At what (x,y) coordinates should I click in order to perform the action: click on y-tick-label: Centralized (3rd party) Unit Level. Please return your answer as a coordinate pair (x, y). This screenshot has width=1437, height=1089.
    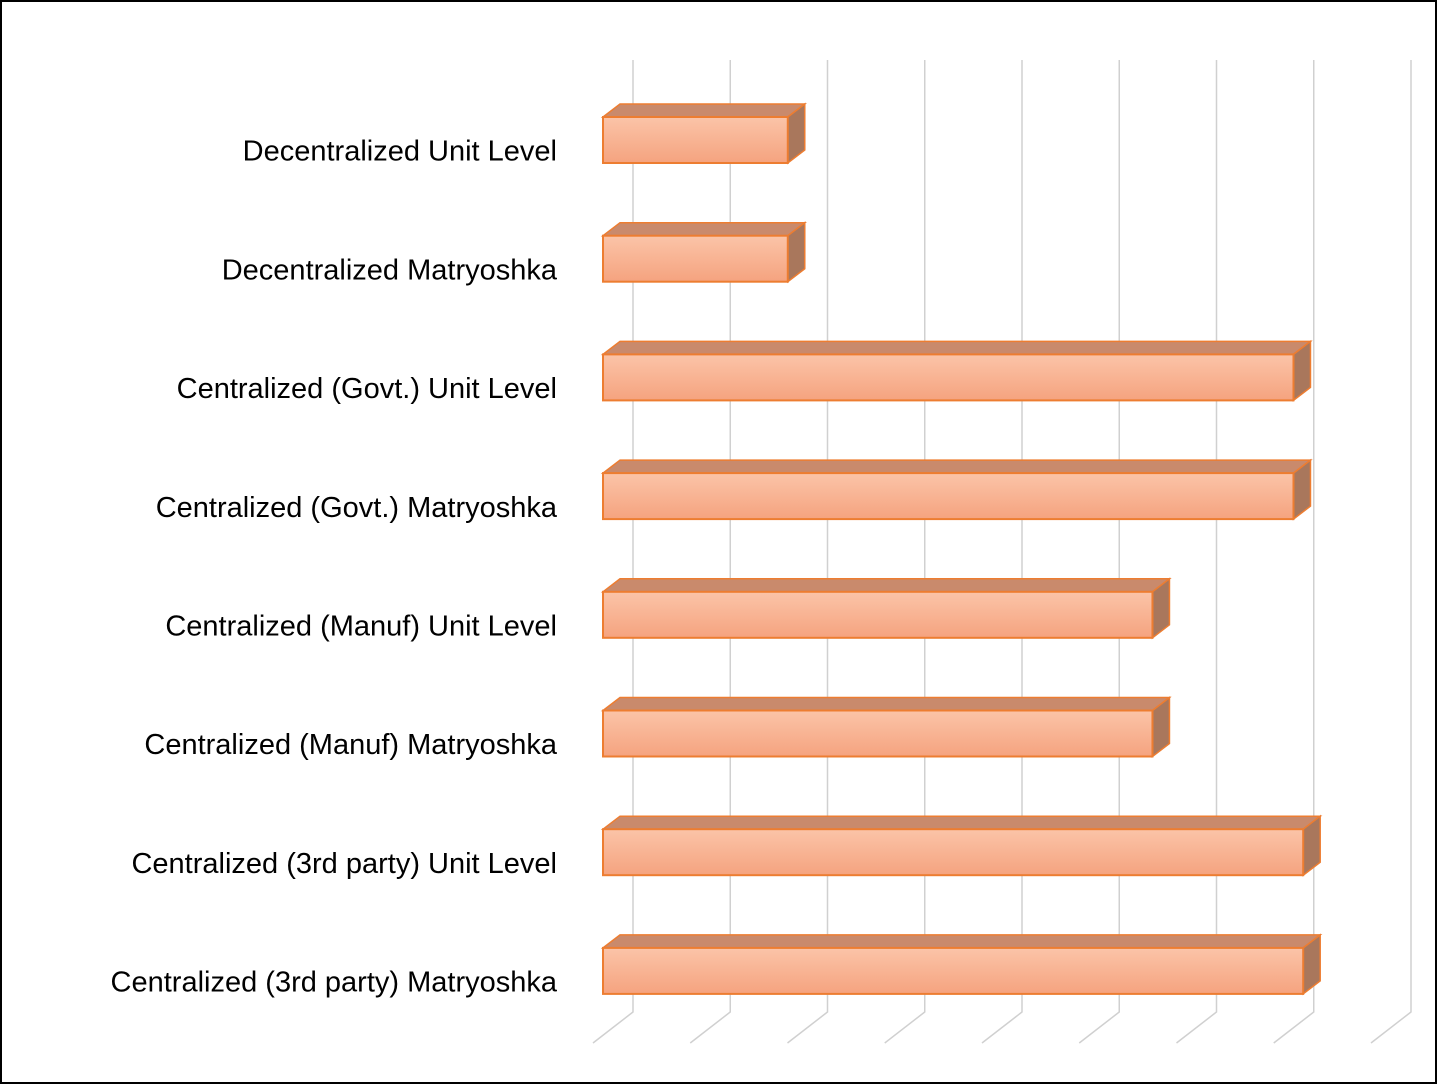
    Looking at the image, I should click on (344, 864).